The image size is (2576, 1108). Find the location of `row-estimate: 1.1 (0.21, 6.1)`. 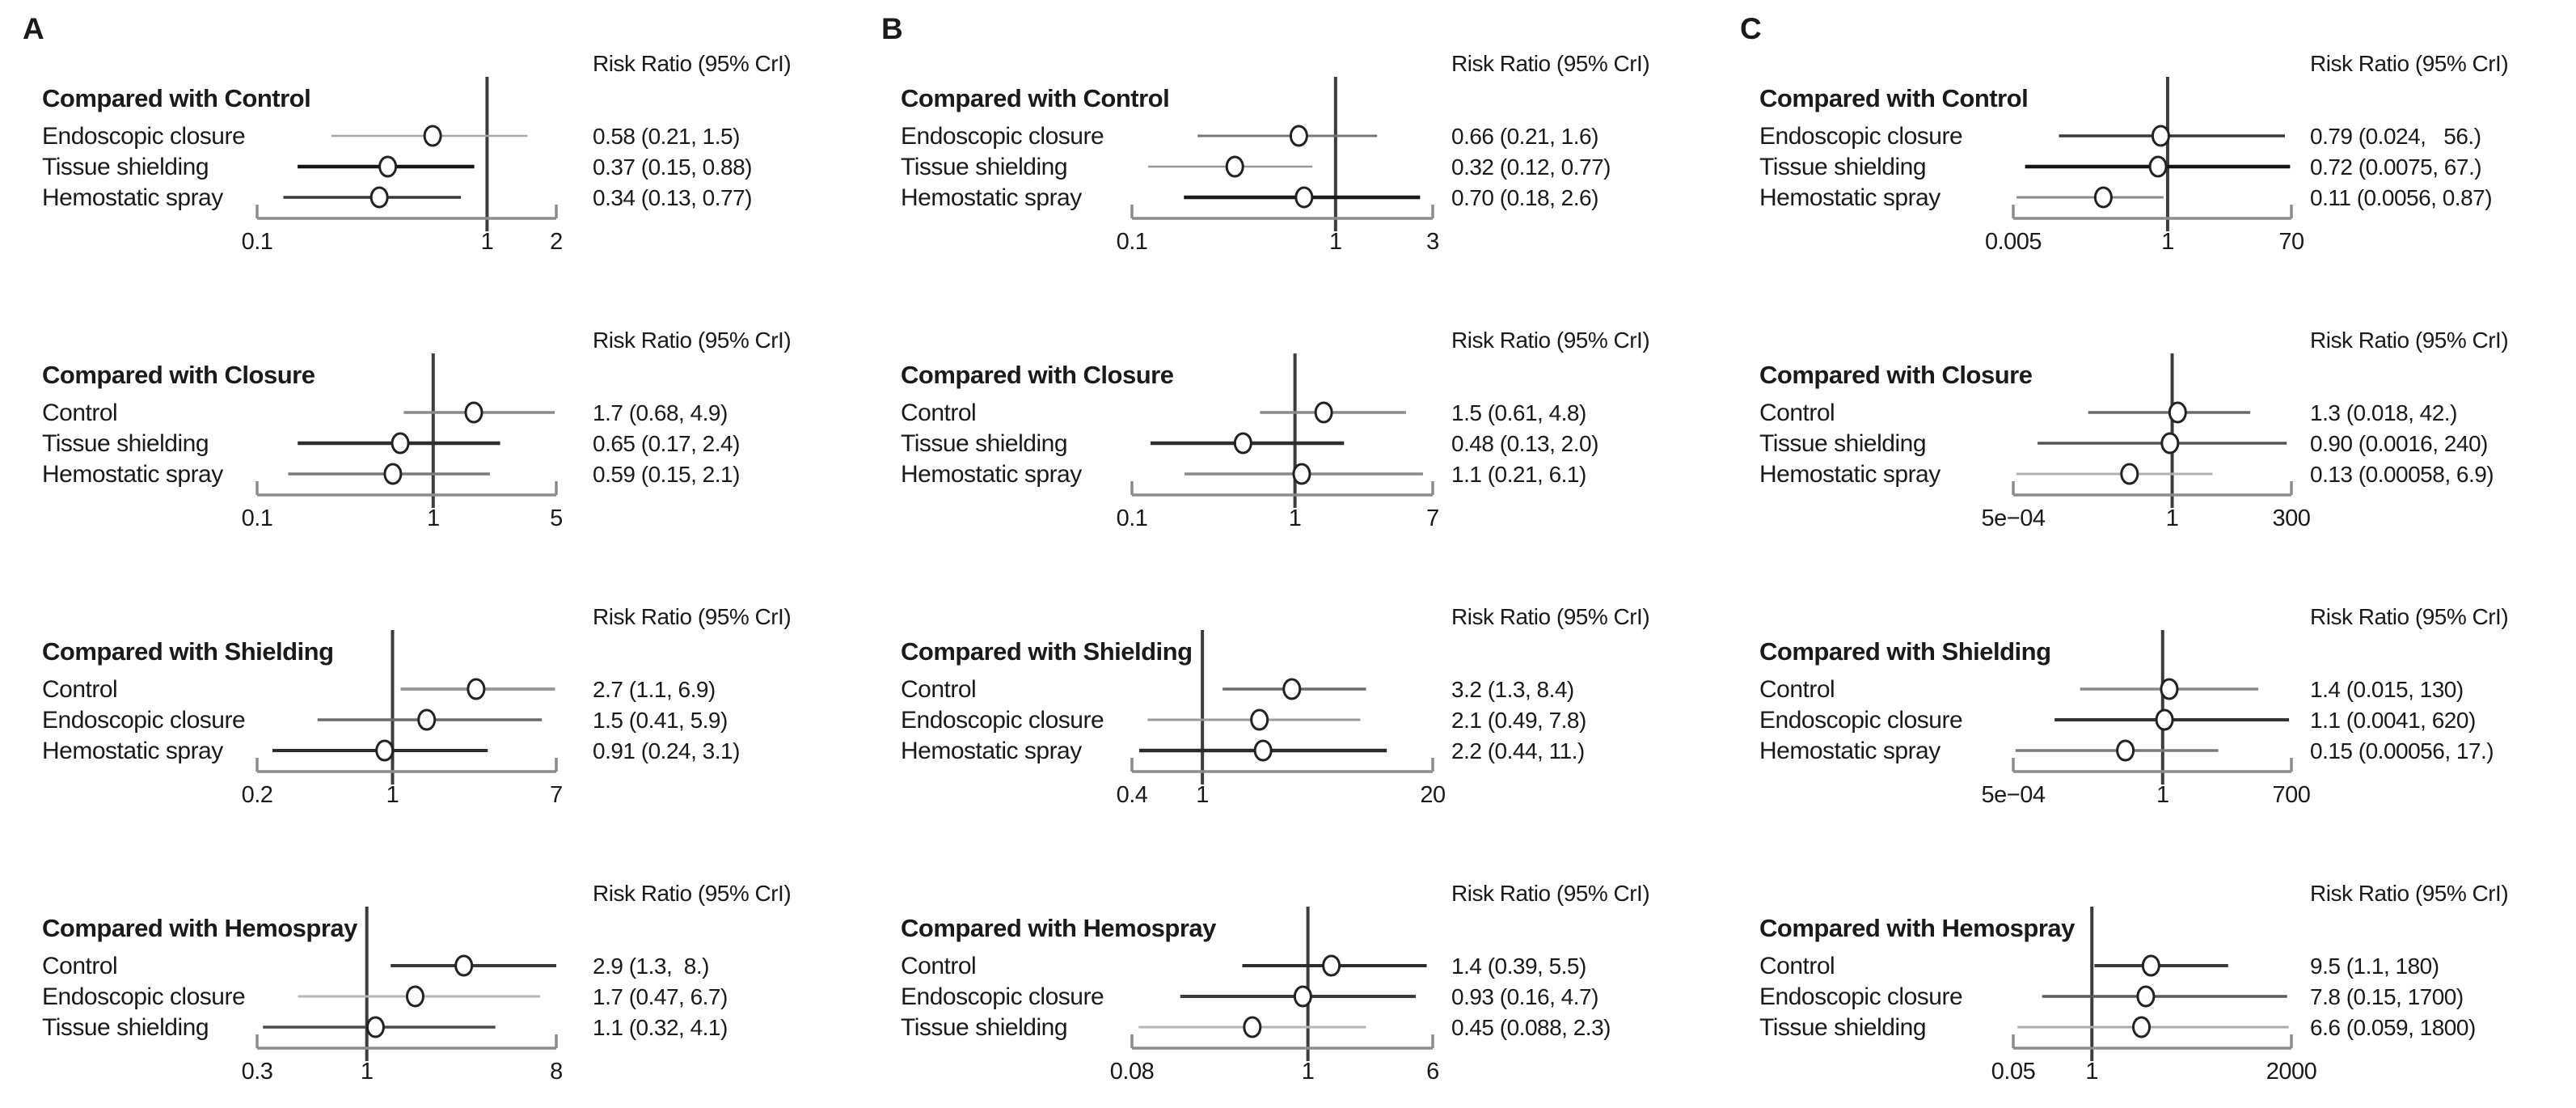

row-estimate: 1.1 (0.21, 6.1) is located at coordinates (1518, 474).